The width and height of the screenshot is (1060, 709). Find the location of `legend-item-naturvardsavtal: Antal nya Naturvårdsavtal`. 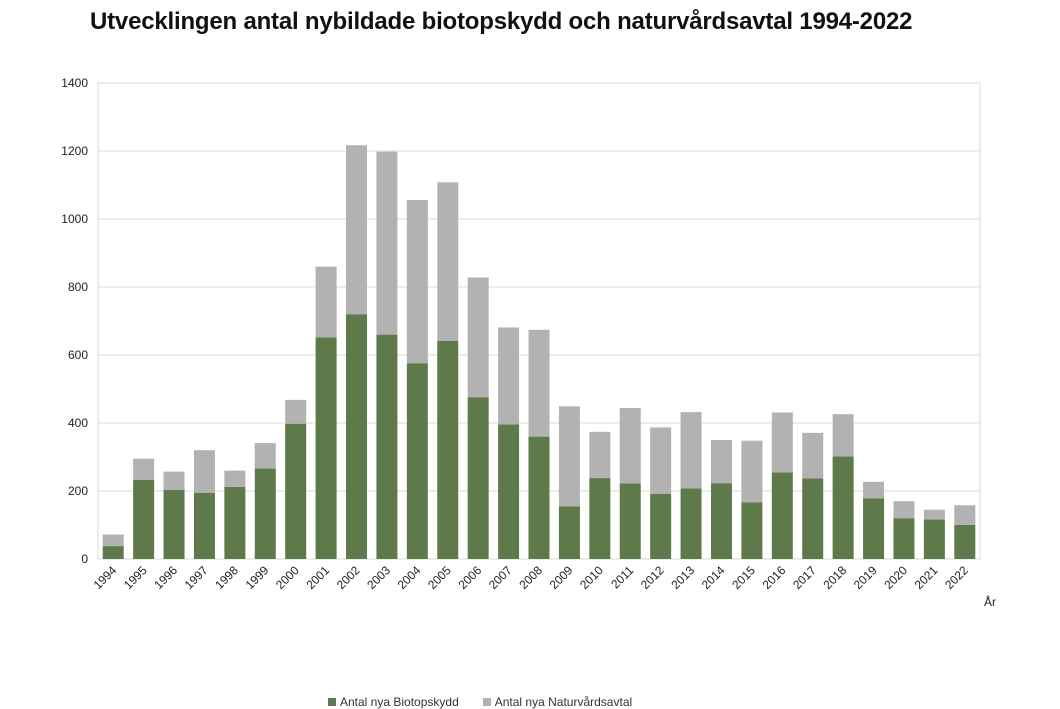

legend-item-naturvardsavtal: Antal nya Naturvårdsavtal is located at coordinates (557, 702).